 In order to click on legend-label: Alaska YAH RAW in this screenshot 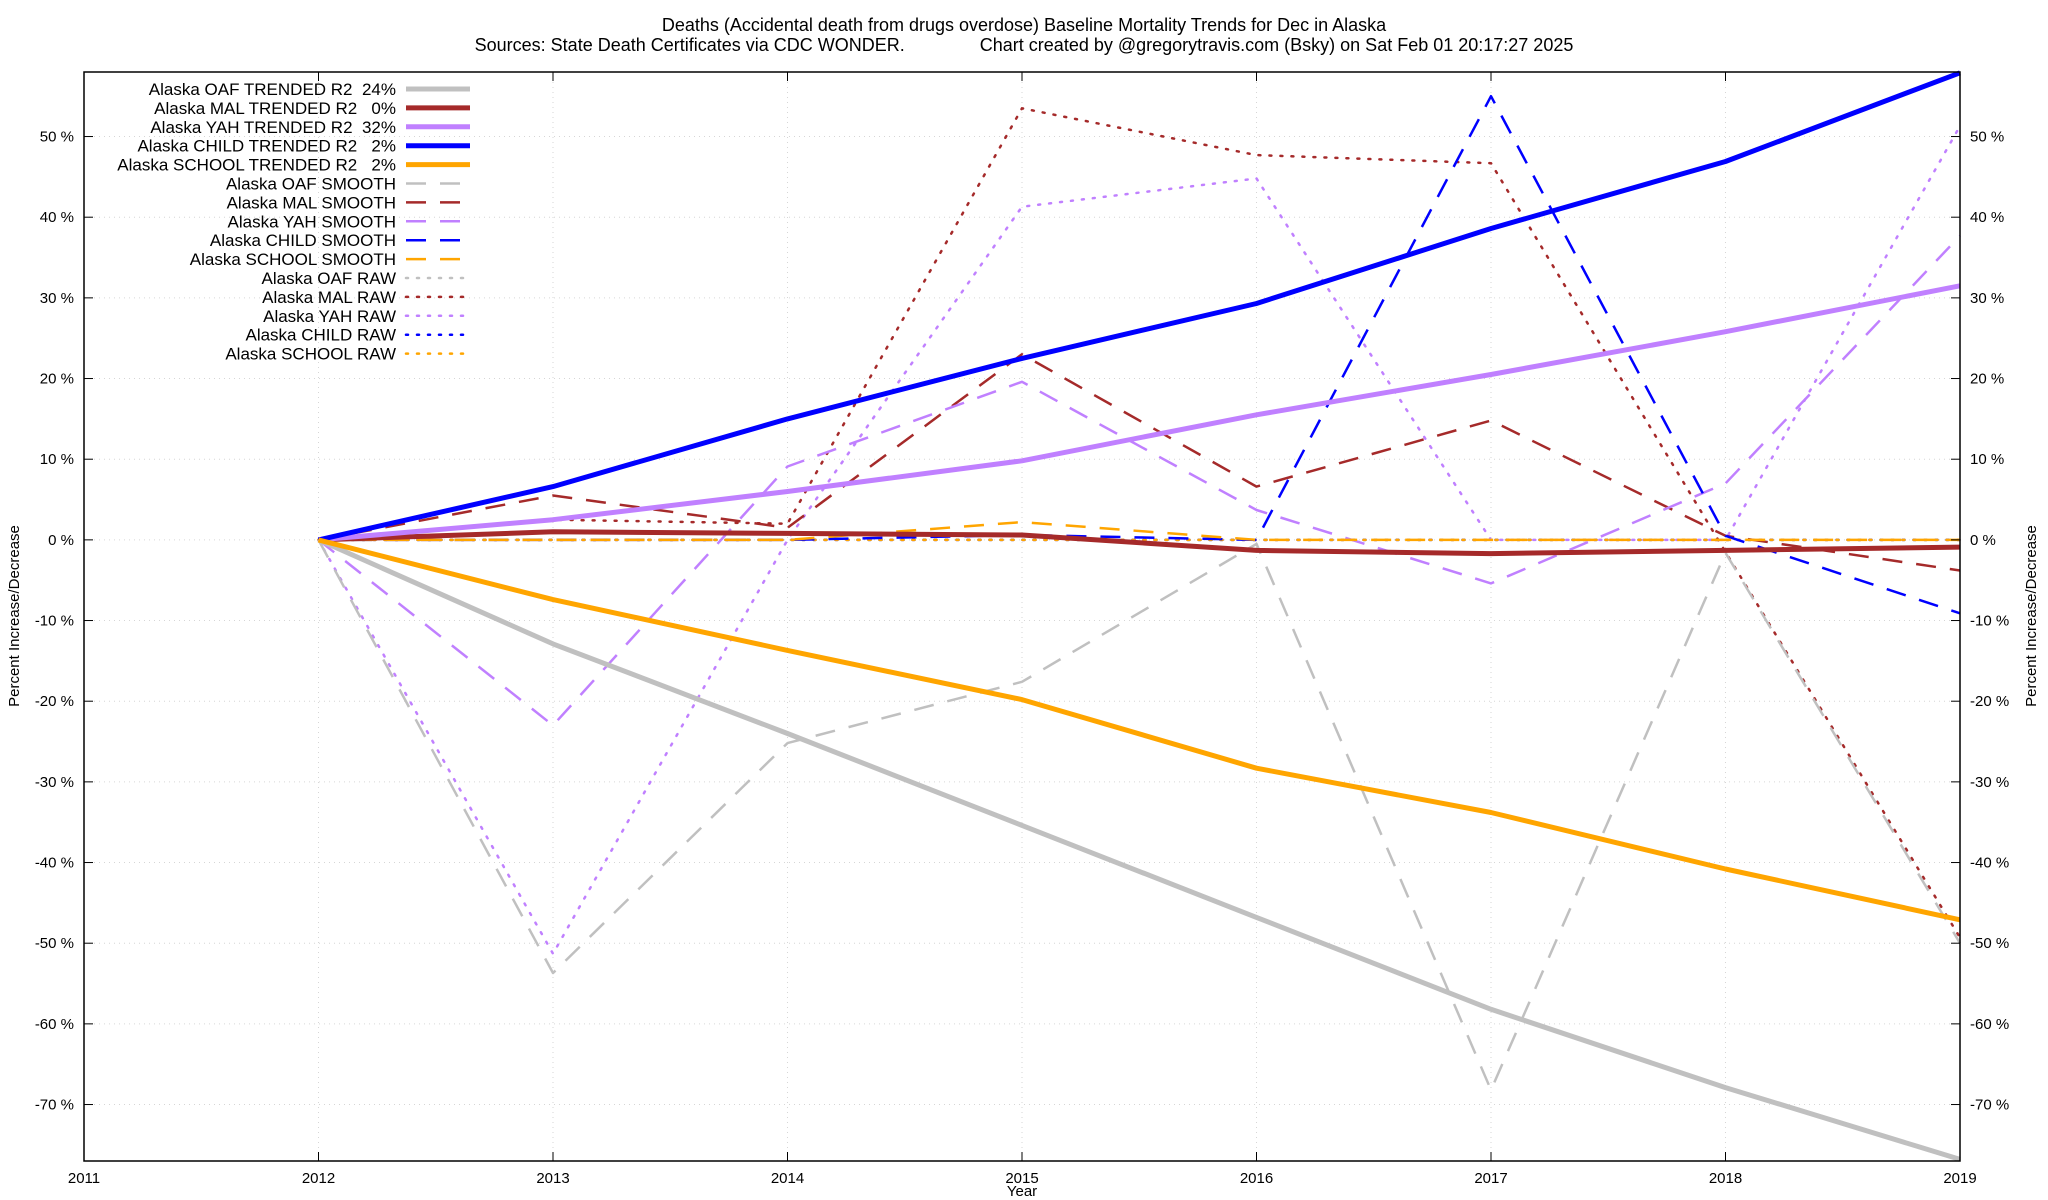, I will do `click(329, 316)`.